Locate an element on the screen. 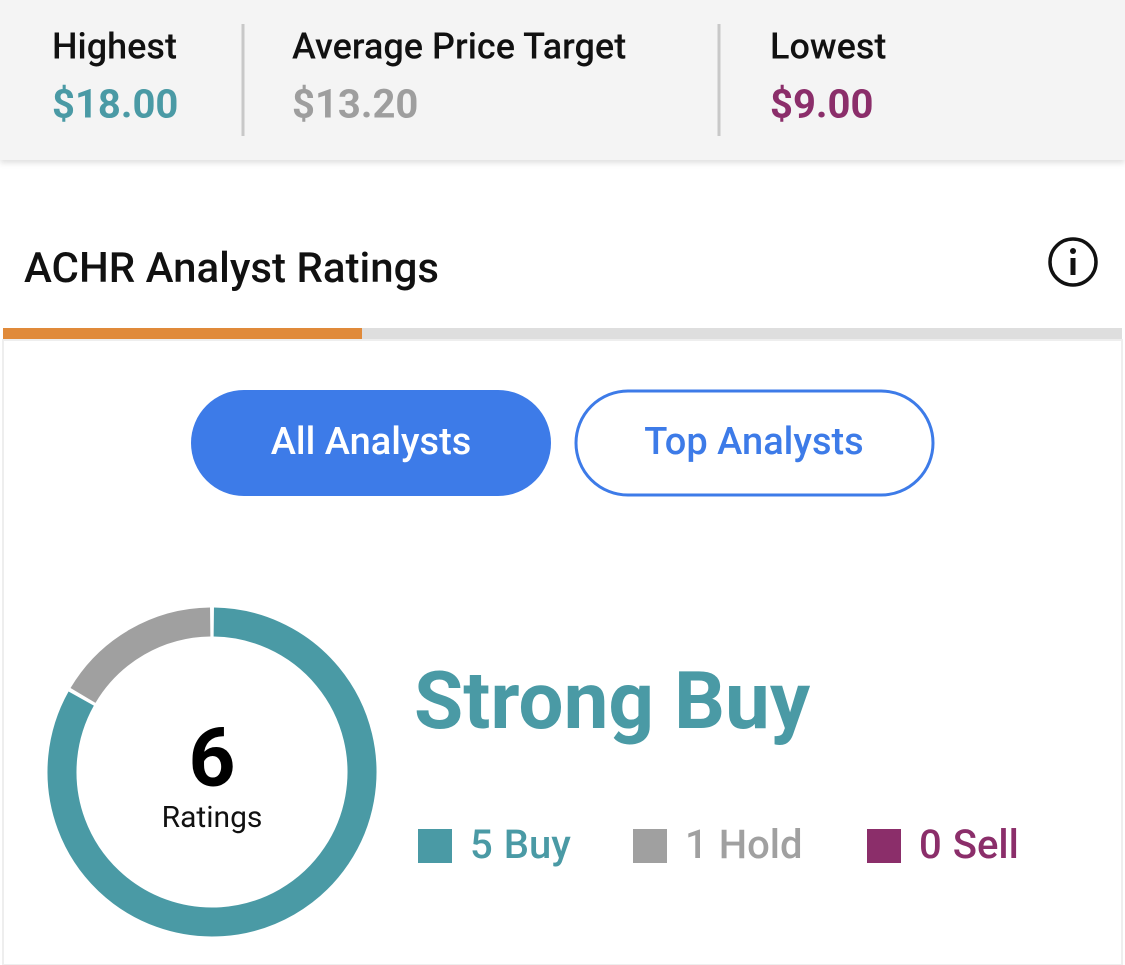 The image size is (1125, 965). legend-count: 5 is located at coordinates (481, 844).